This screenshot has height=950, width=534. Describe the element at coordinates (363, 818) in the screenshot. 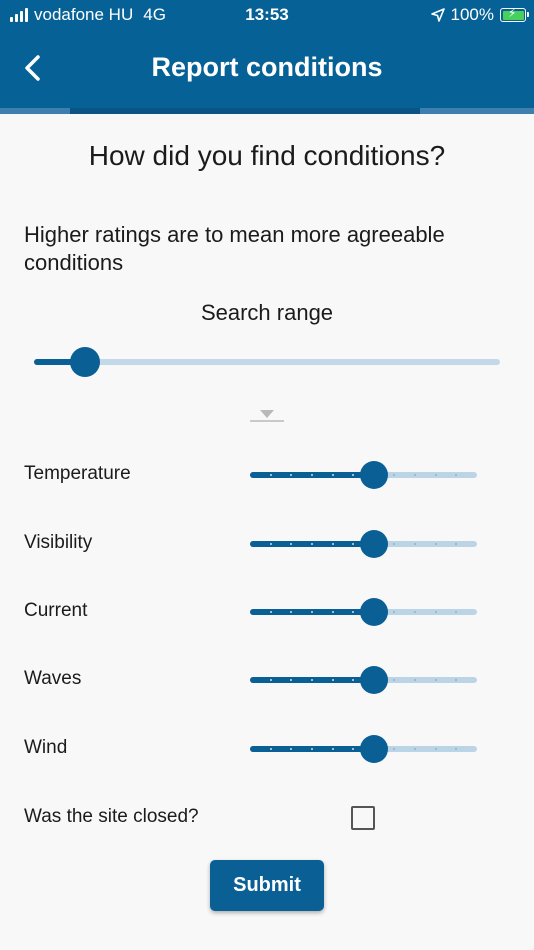

I see `site-closed-checkbox` at that location.